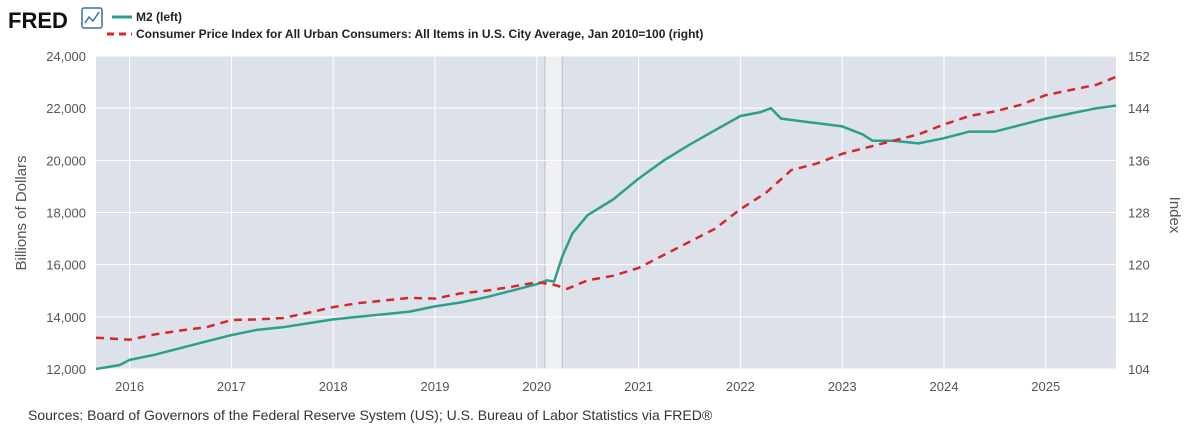 Image resolution: width=1200 pixels, height=433 pixels. Describe the element at coordinates (1174, 215) in the screenshot. I see `y-right-axis-title: Index` at that location.